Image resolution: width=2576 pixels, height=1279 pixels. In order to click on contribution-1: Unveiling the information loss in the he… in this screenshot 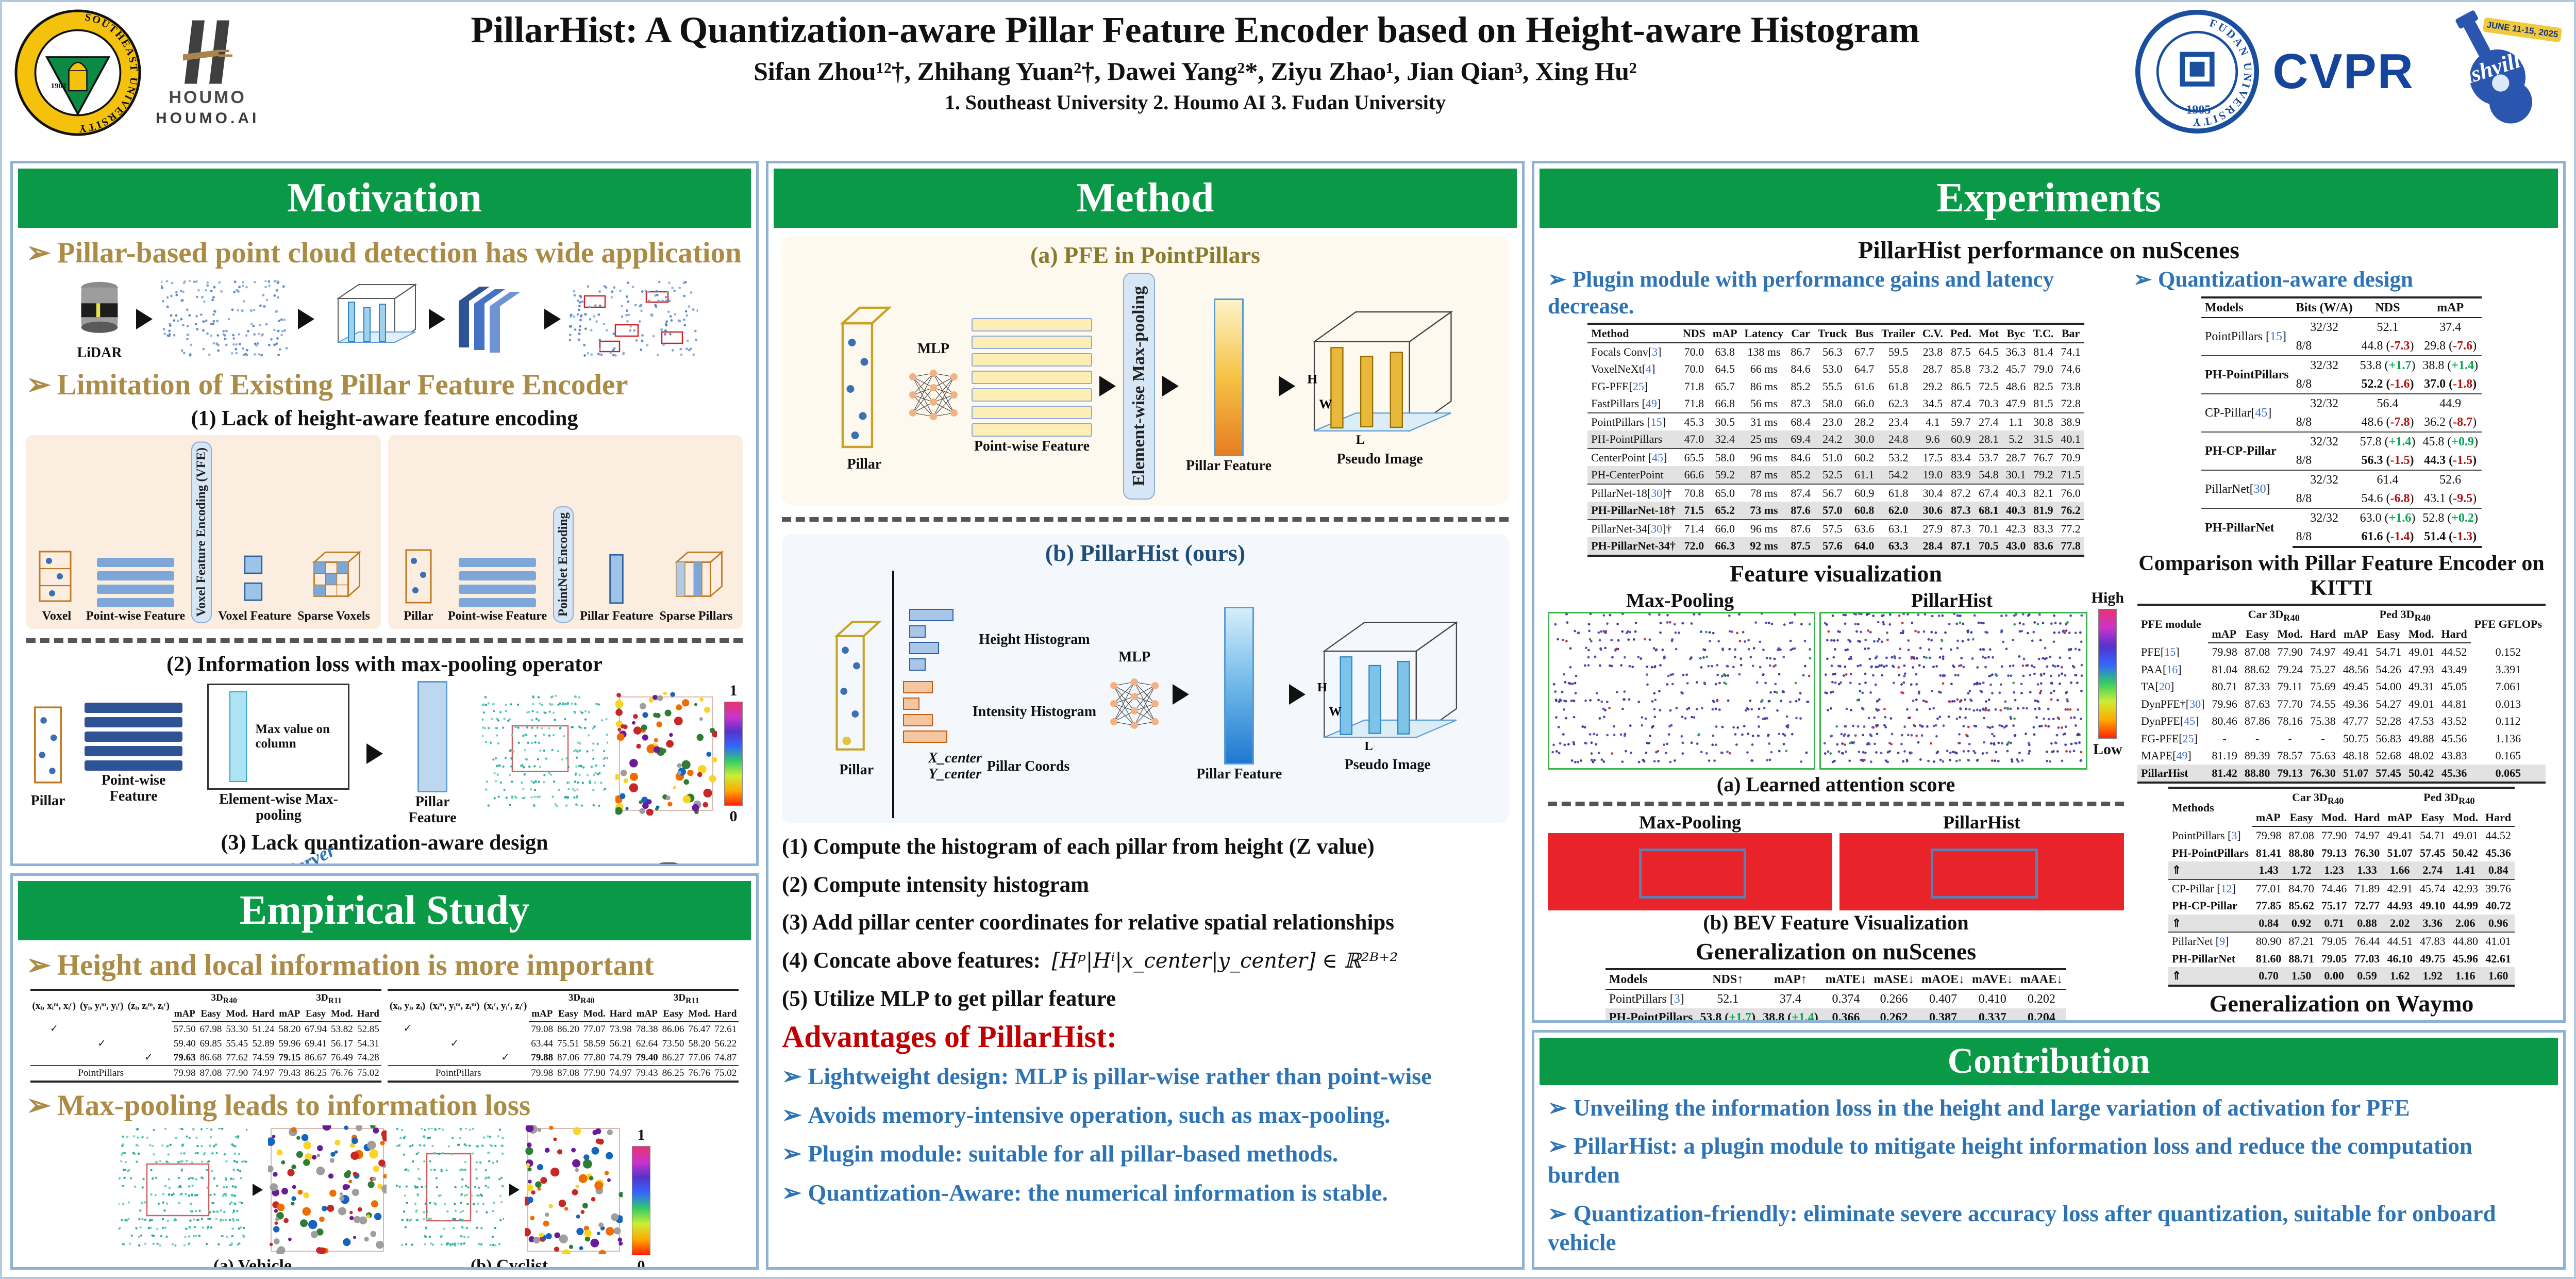, I will do `click(2049, 1107)`.